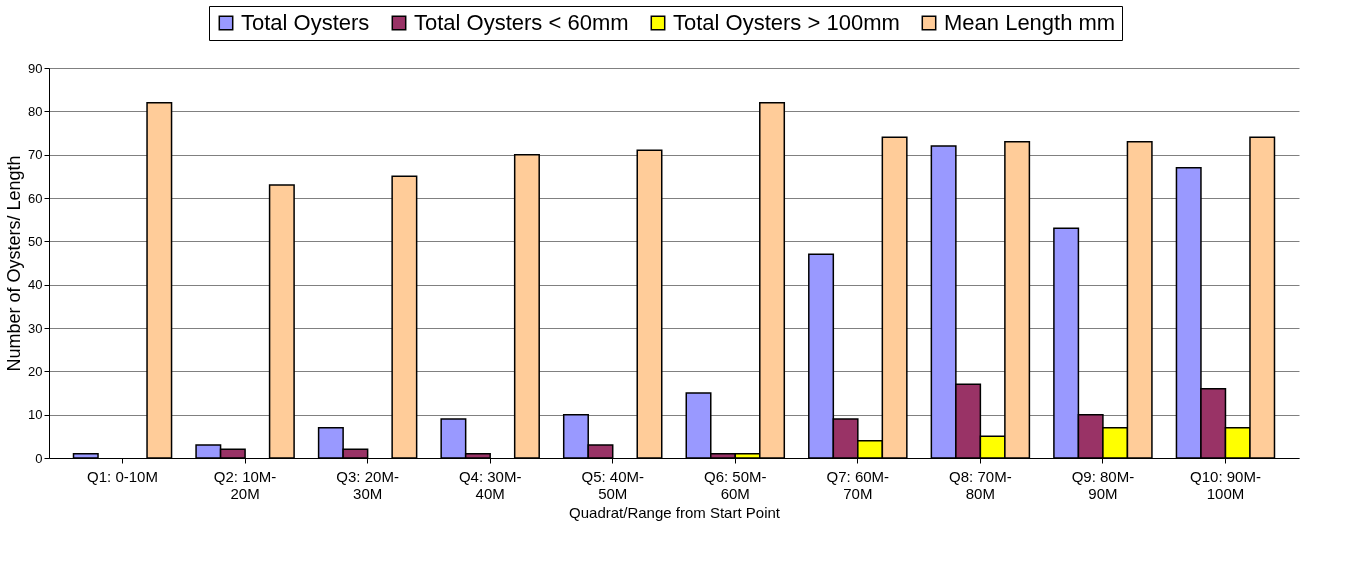 The height and width of the screenshot is (570, 1347). Describe the element at coordinates (490, 484) in the screenshot. I see `x-tick-label: Q4: 30M-40M` at that location.